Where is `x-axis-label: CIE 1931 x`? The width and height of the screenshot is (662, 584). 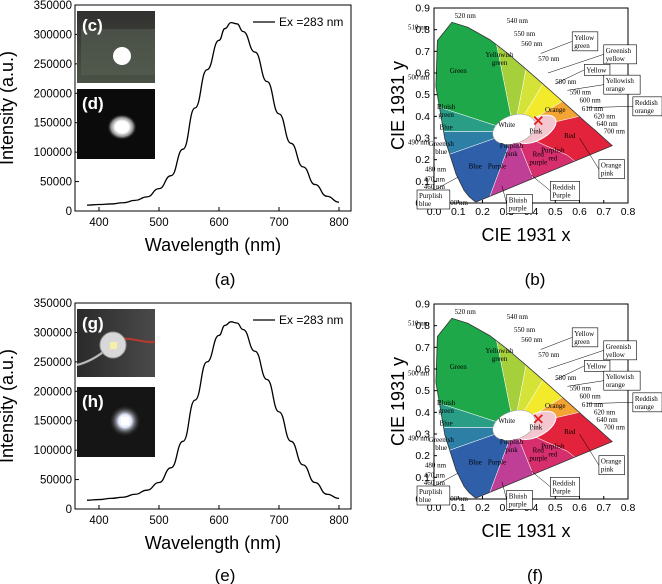
x-axis-label: CIE 1931 x is located at coordinates (525, 531).